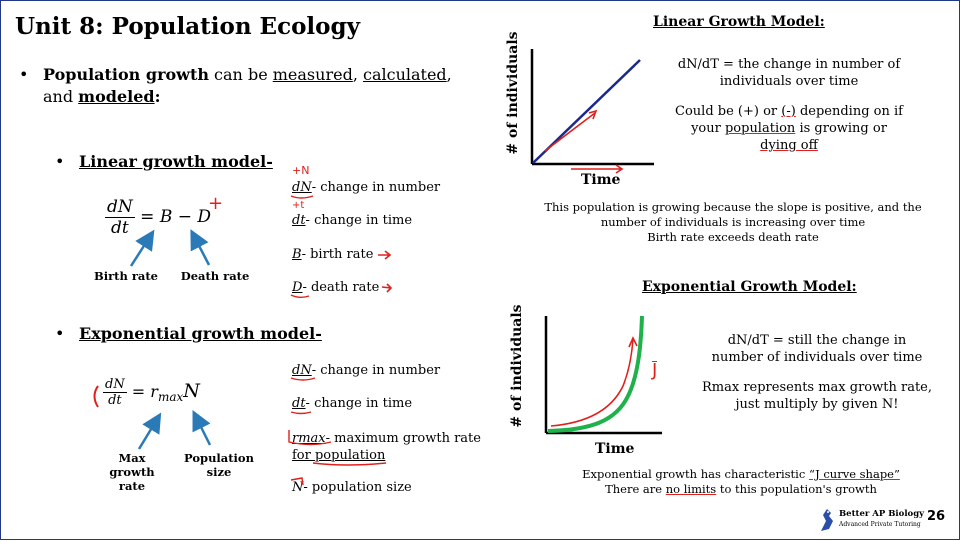  What do you see at coordinates (601, 180) in the screenshot?
I see `linear-x-axis-label: Time` at bounding box center [601, 180].